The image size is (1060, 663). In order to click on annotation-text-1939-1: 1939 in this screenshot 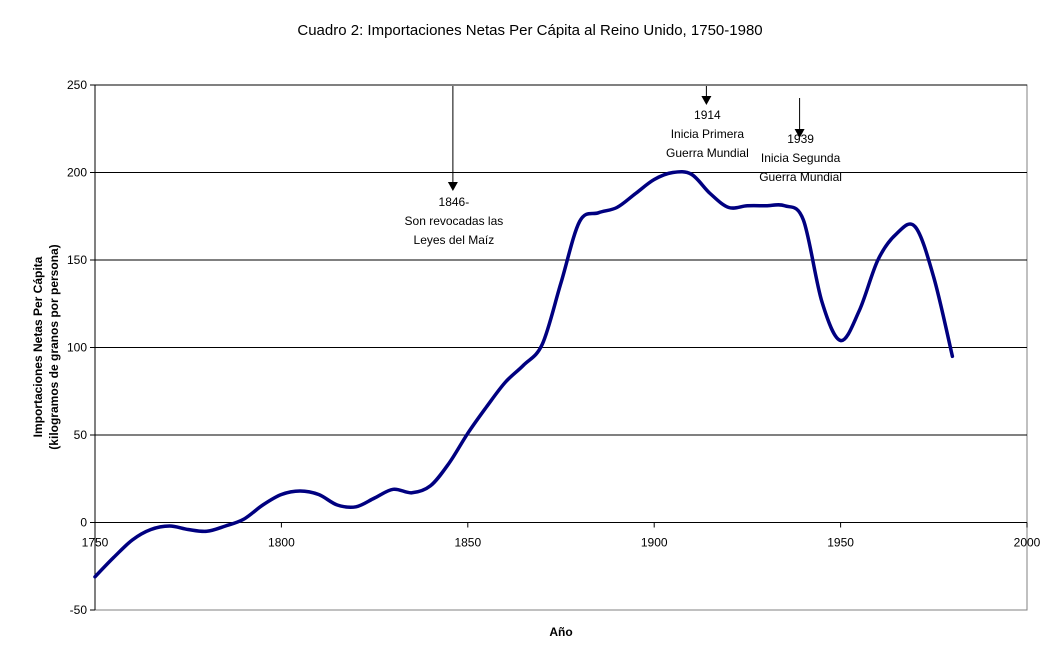, I will do `click(800, 139)`.